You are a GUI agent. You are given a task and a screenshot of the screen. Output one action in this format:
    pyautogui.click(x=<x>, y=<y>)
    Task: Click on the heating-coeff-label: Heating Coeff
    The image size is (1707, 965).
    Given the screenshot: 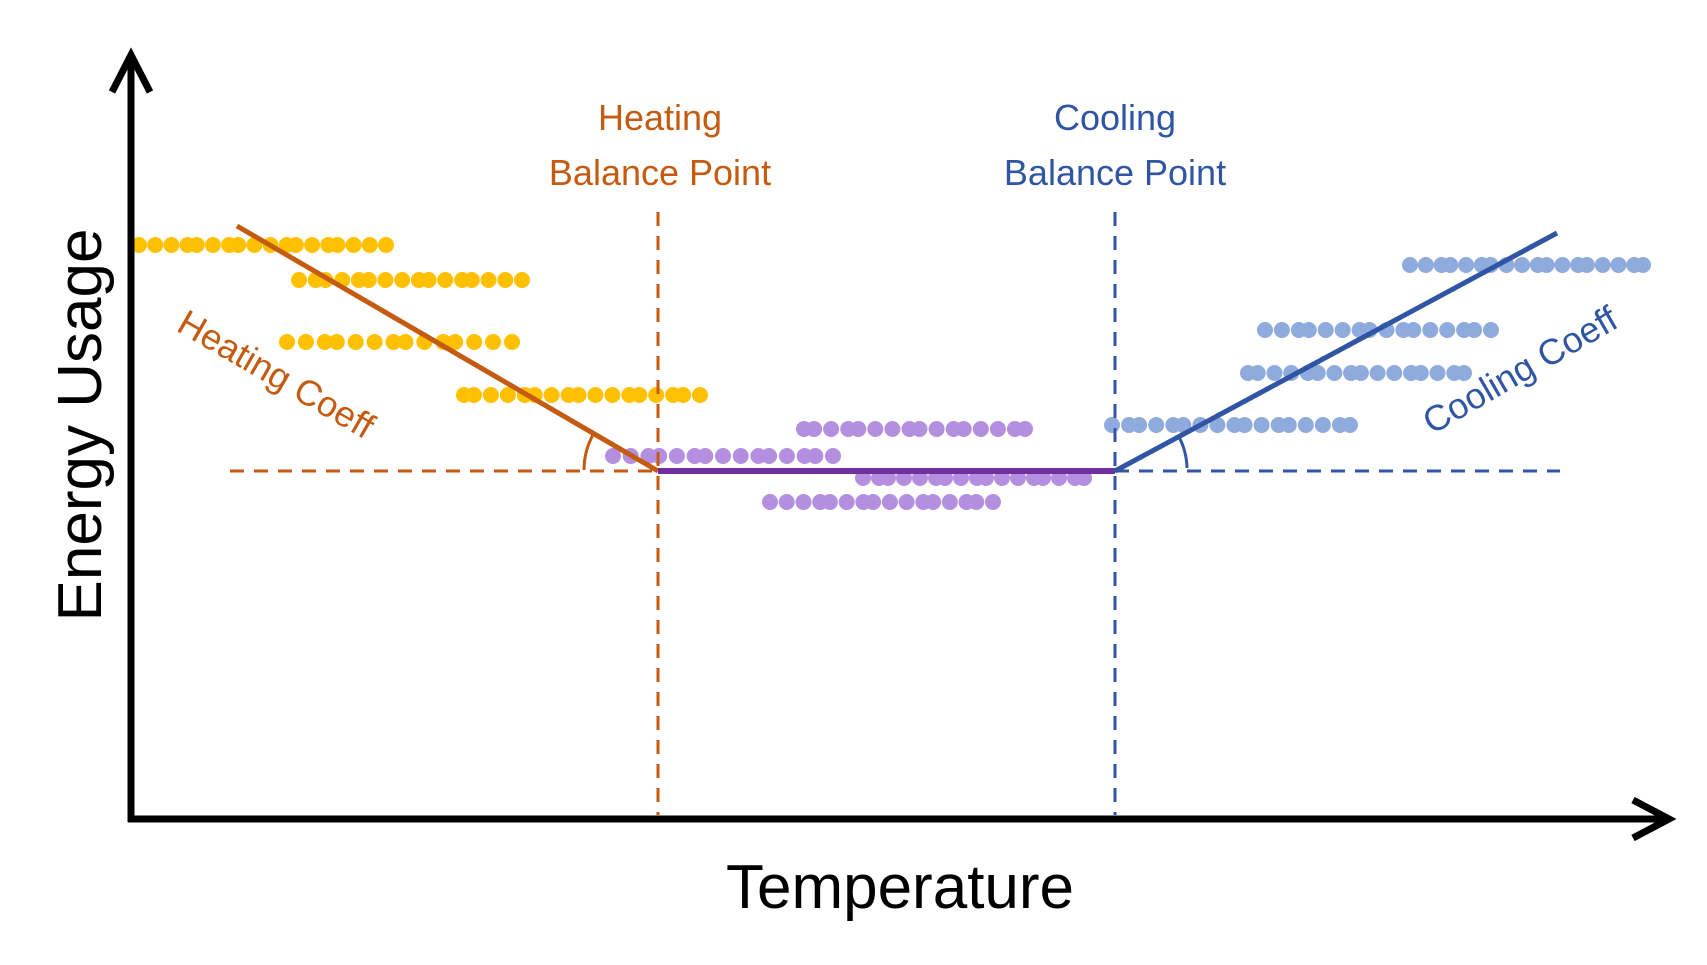 What is the action you would take?
    pyautogui.click(x=276, y=374)
    